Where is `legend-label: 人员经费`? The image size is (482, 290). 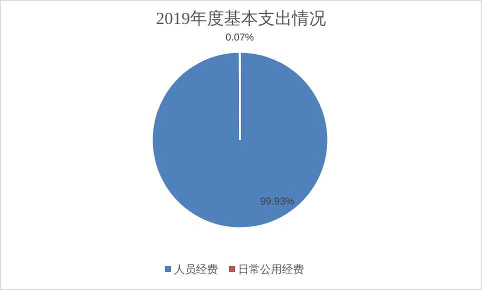
legend-label: 人员经费 is located at coordinates (196, 269).